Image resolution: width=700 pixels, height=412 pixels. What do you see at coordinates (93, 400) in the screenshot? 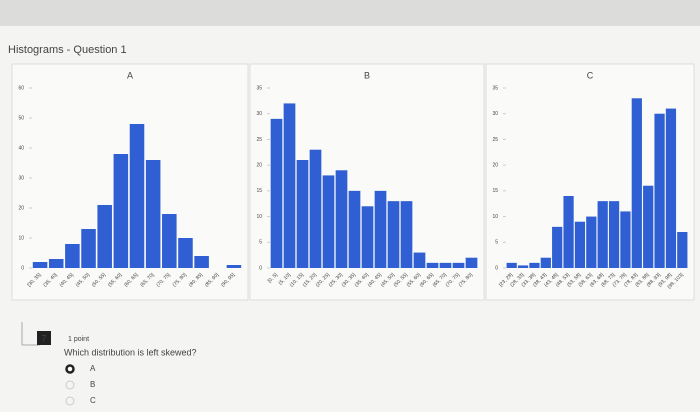
I see `option-label: C` at bounding box center [93, 400].